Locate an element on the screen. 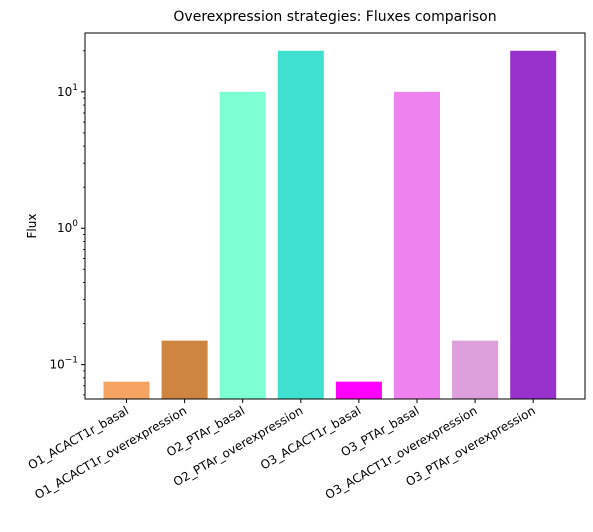 This screenshot has width=593, height=532. y-ticks-layer: 10⁻¹ 10⁰ 10¹ is located at coordinates (67, 223).